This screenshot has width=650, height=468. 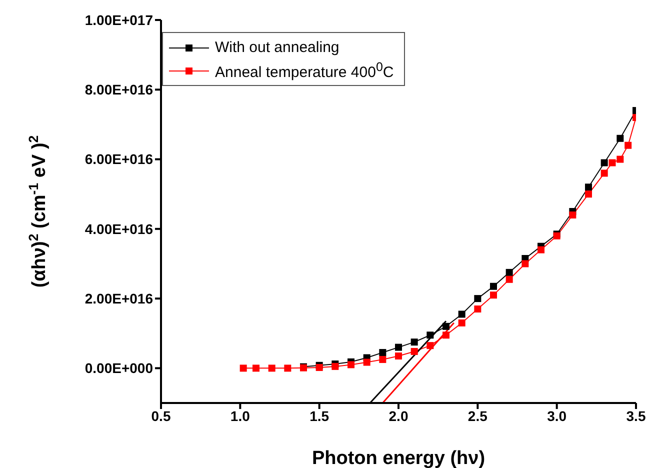 What do you see at coordinates (557, 416) in the screenshot?
I see `x-tick-label: 3.0` at bounding box center [557, 416].